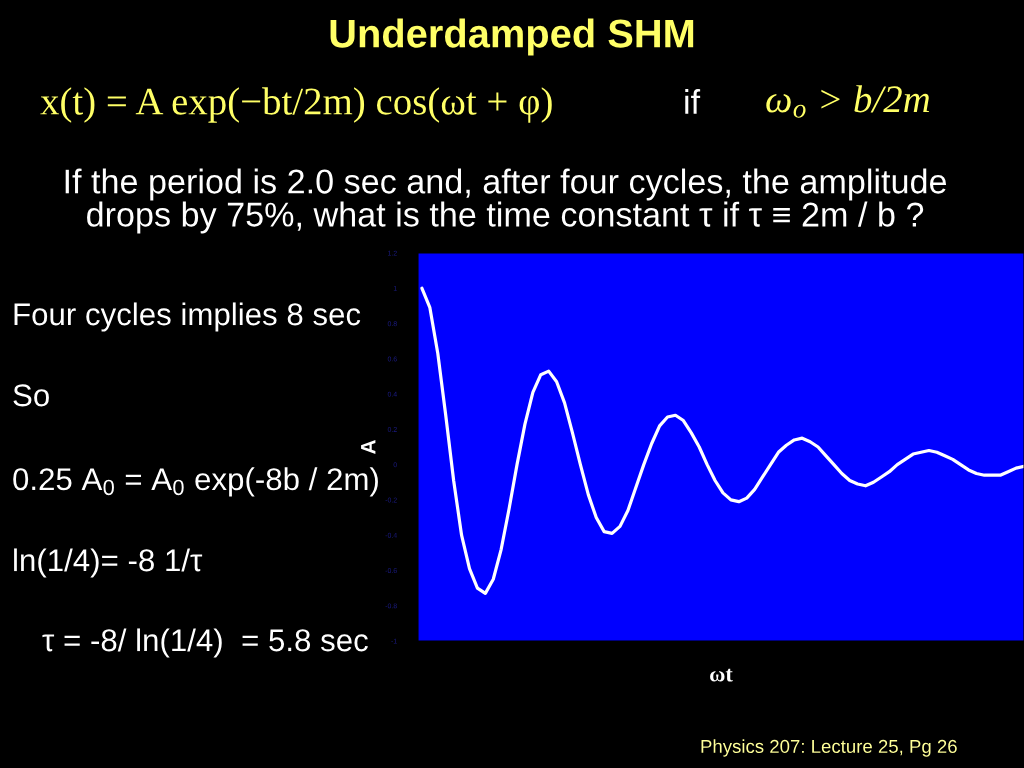 This screenshot has width=1024, height=768. I want to click on x-axis-title: ωt, so click(721, 675).